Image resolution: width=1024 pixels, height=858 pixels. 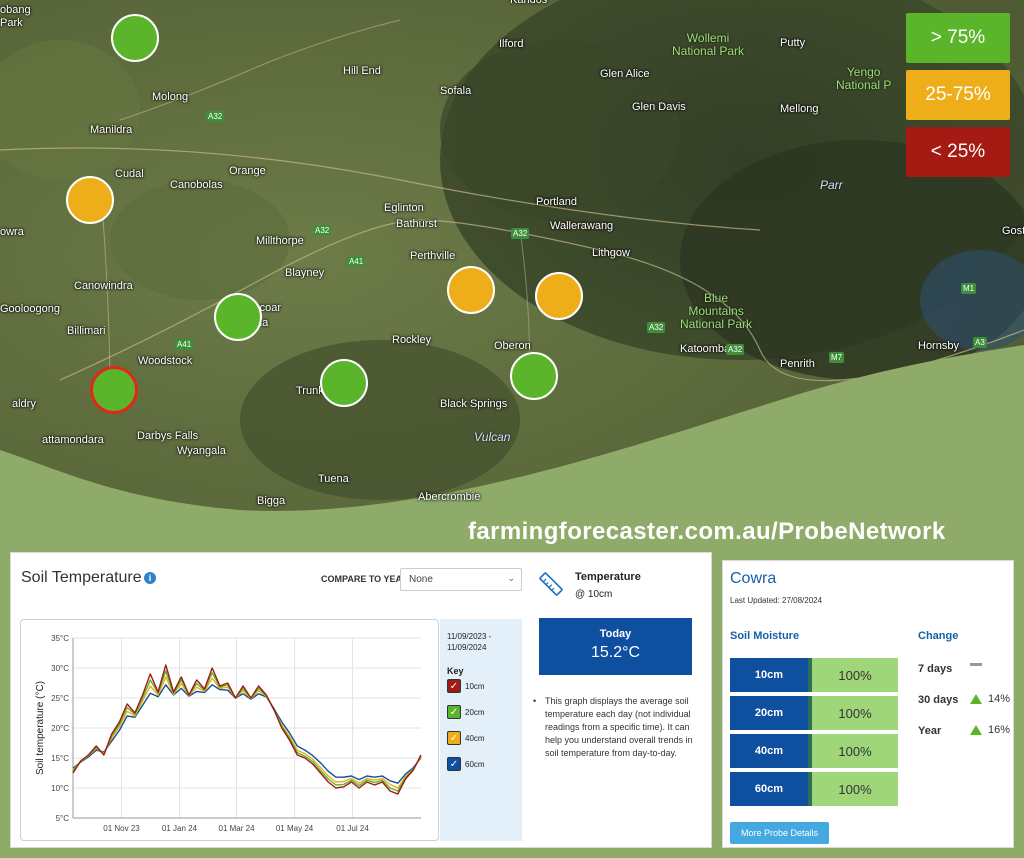 What do you see at coordinates (30, 309) in the screenshot?
I see `map-place-label: Gooloogong` at bounding box center [30, 309].